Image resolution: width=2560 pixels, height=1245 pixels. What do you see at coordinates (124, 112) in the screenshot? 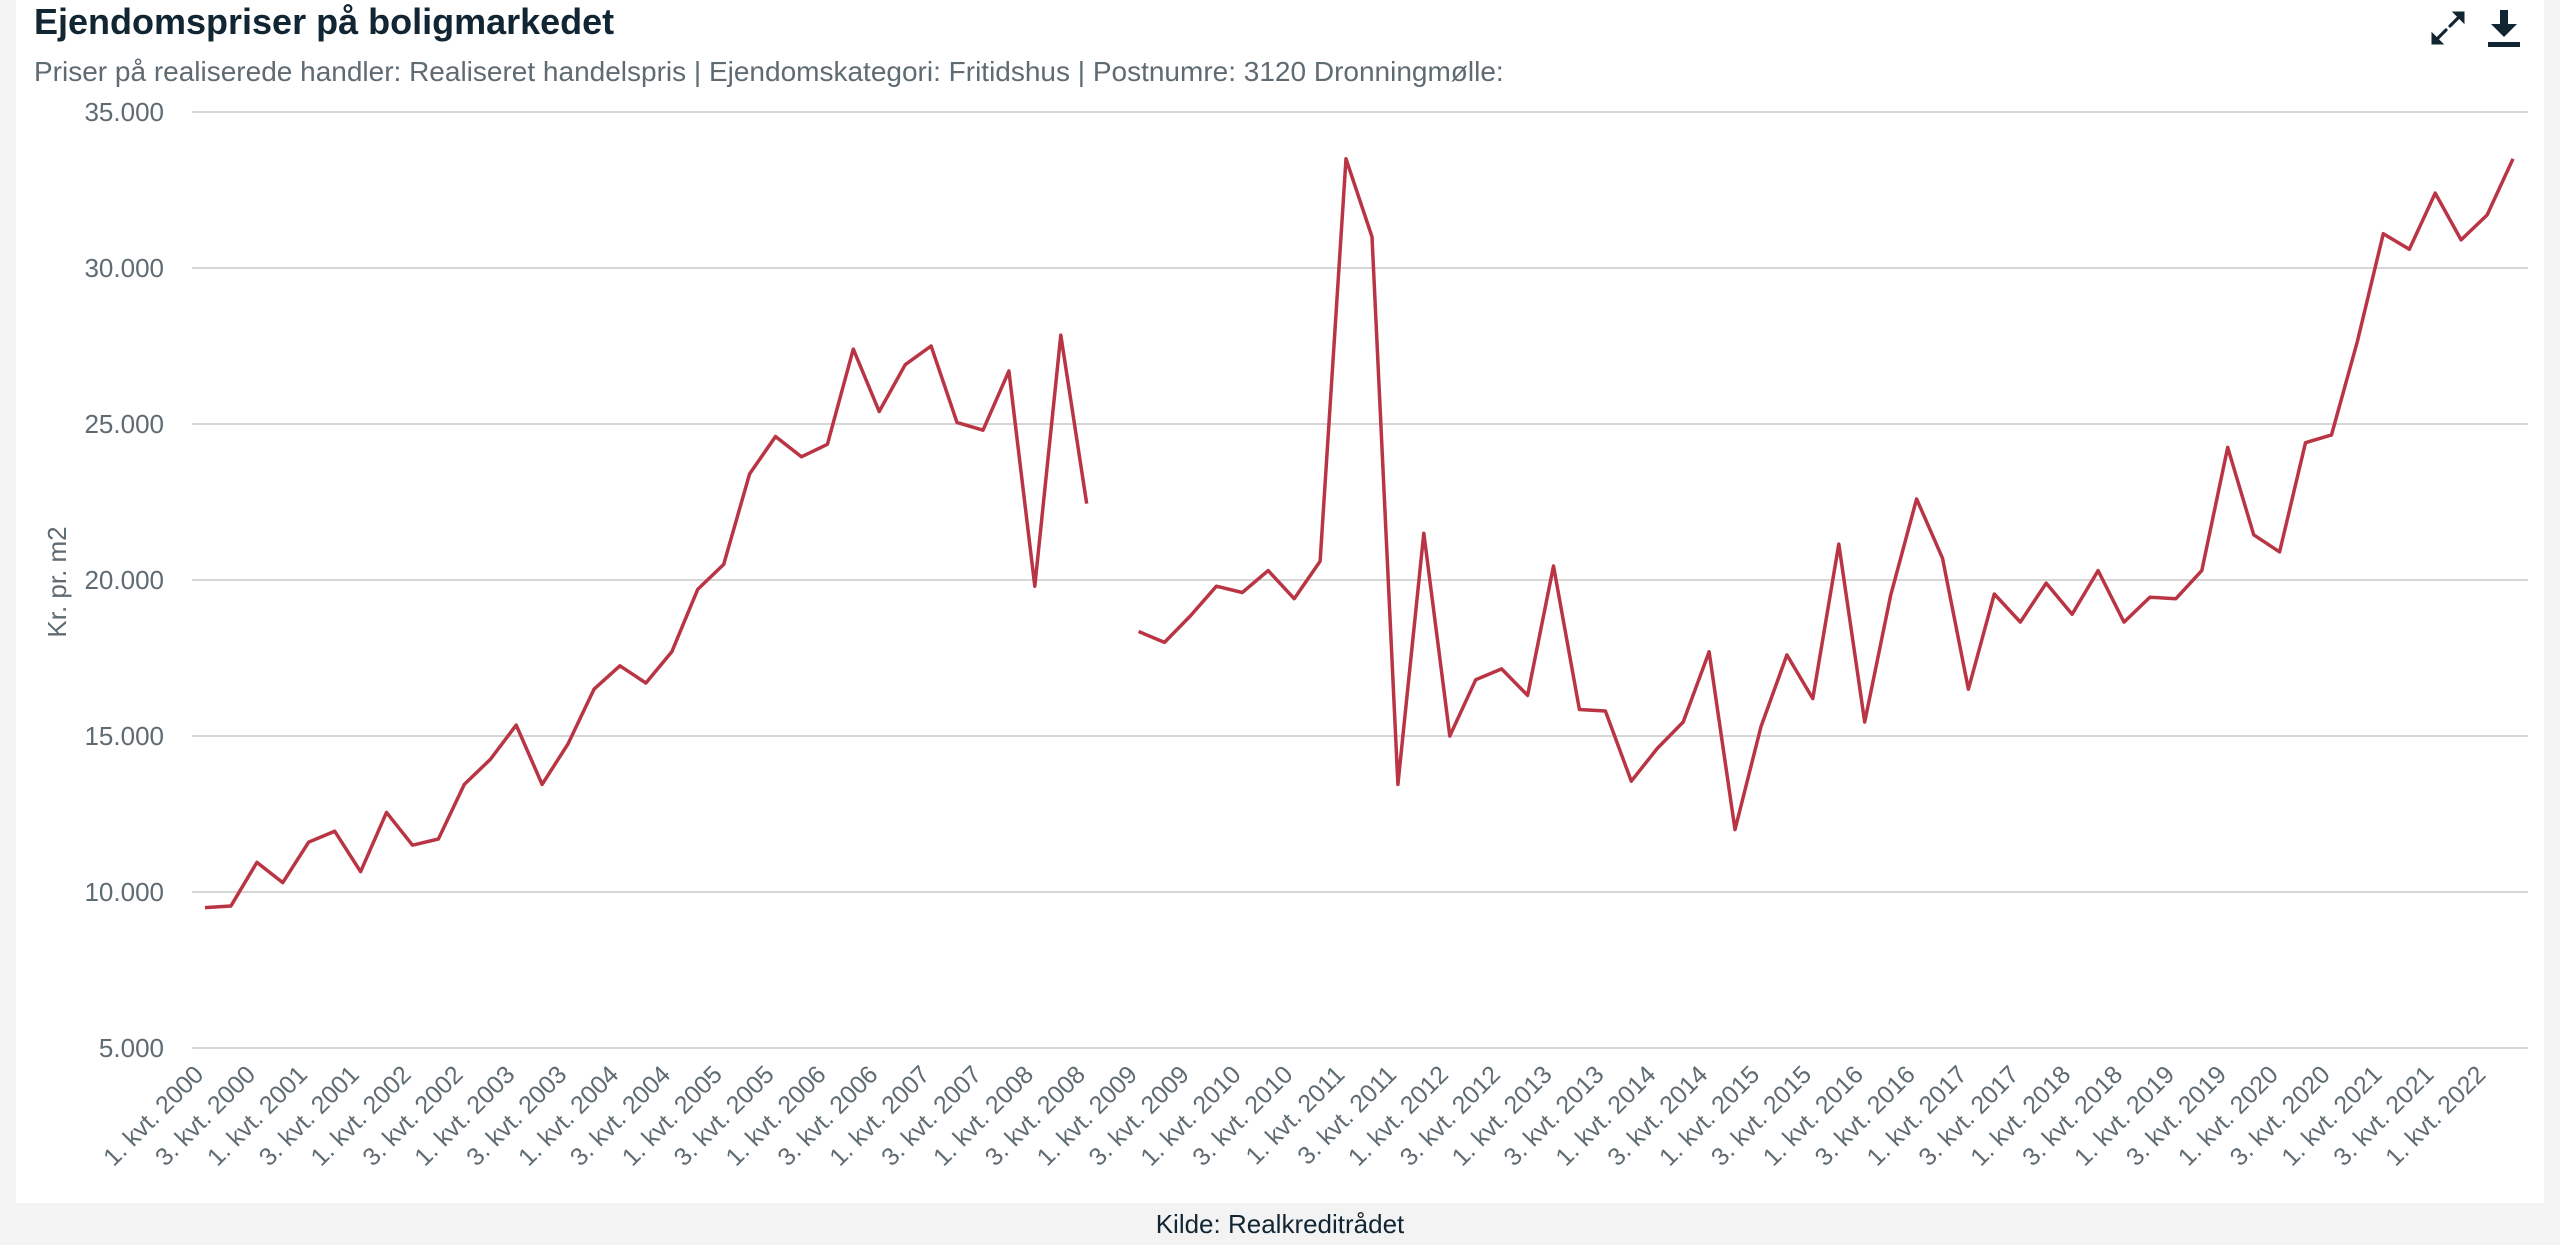
I see `y-tick-label: 35.000` at bounding box center [124, 112].